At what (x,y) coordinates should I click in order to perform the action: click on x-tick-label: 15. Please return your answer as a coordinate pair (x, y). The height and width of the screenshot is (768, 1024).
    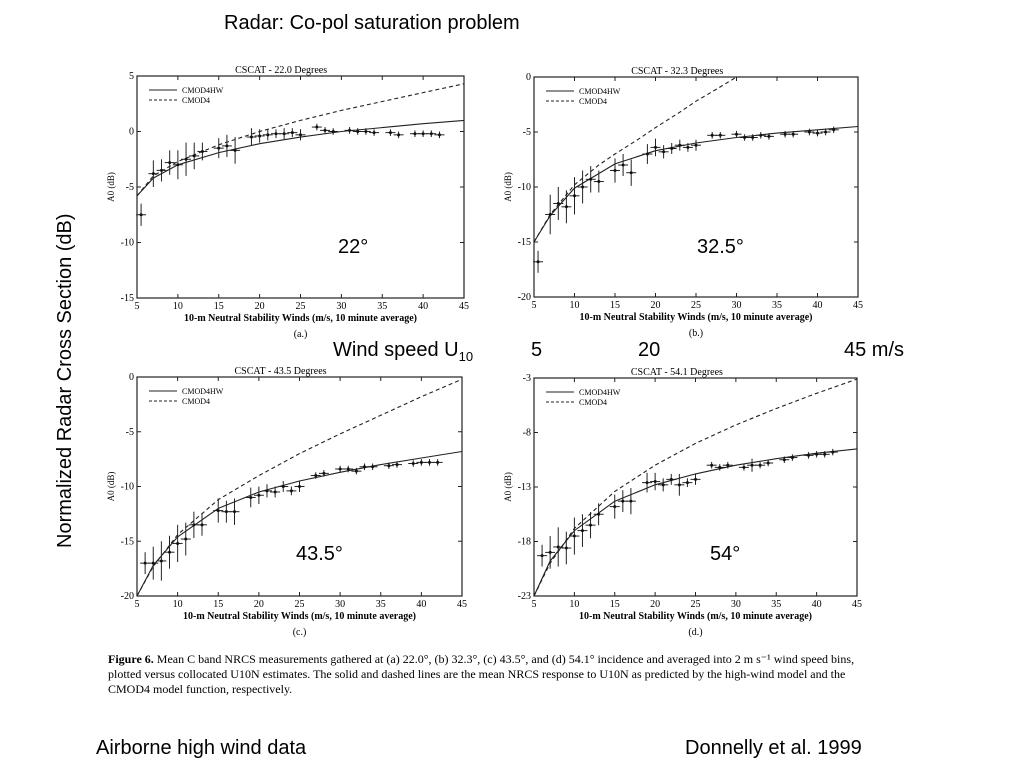
    Looking at the image, I should click on (219, 306).